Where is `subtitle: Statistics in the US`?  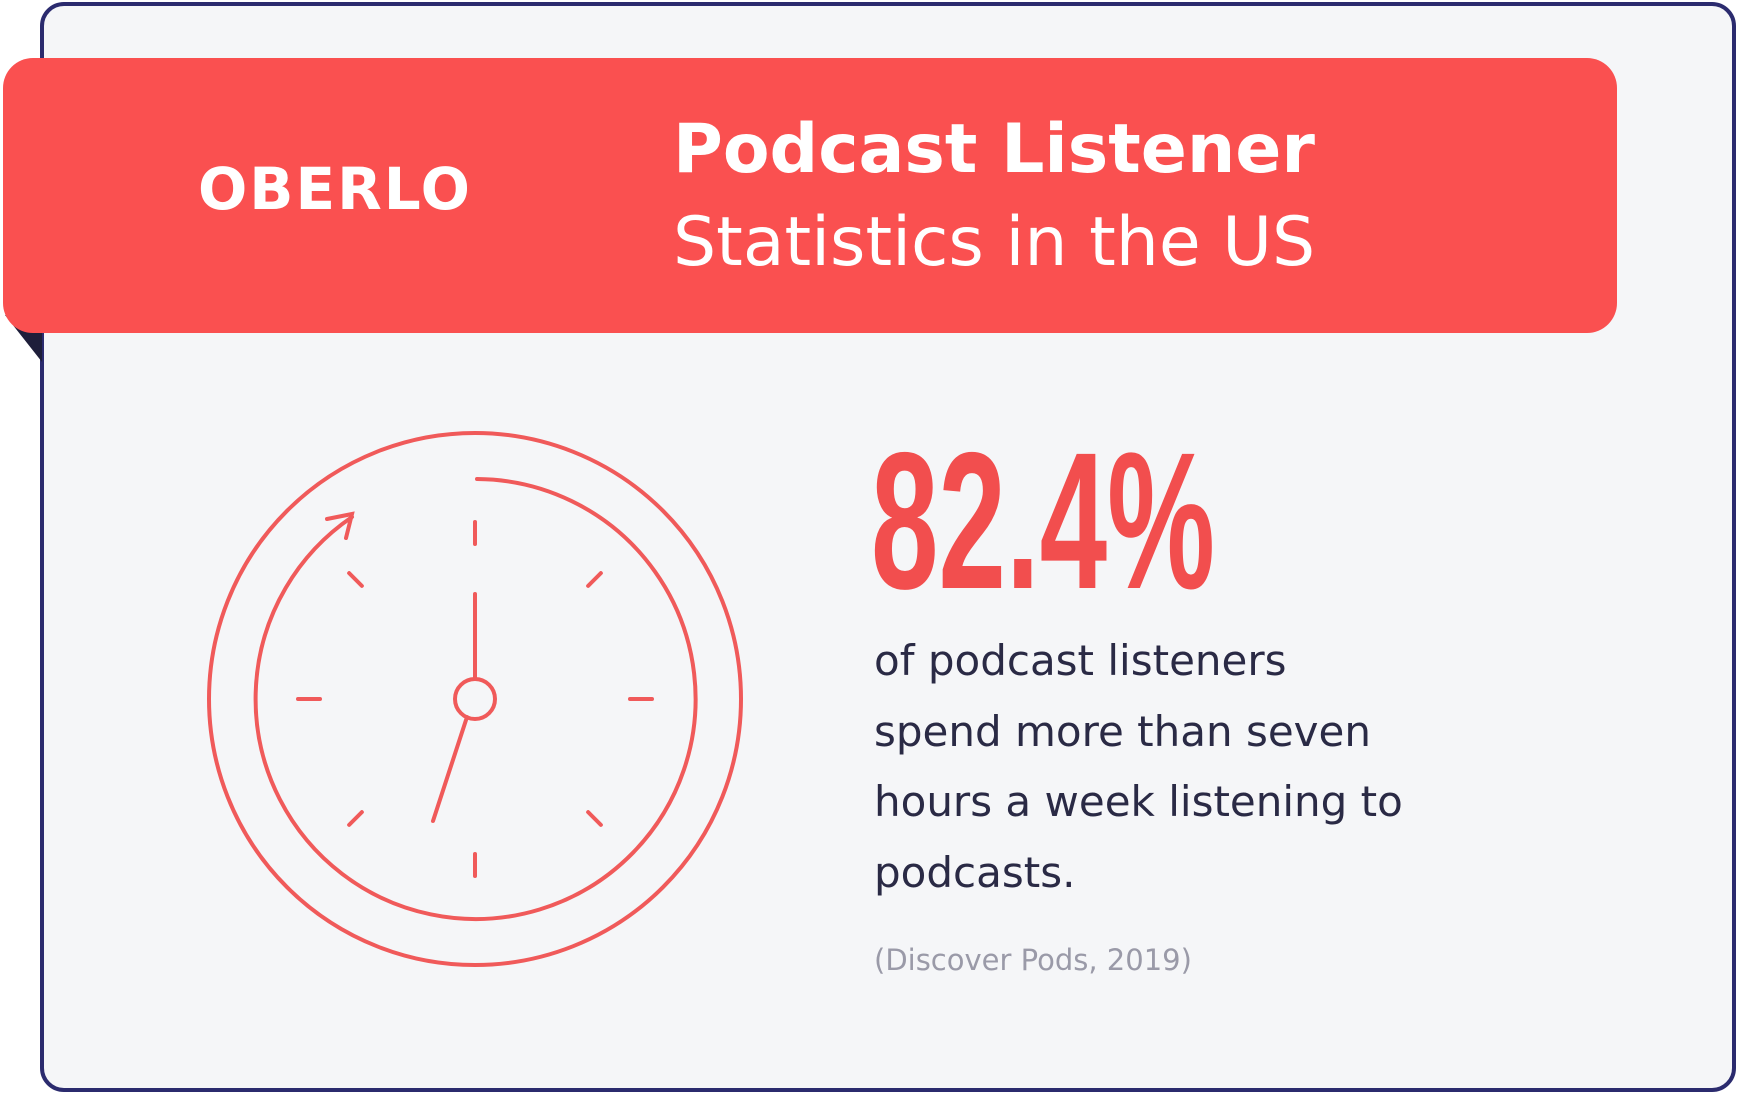
subtitle: Statistics in the US is located at coordinates (994, 242).